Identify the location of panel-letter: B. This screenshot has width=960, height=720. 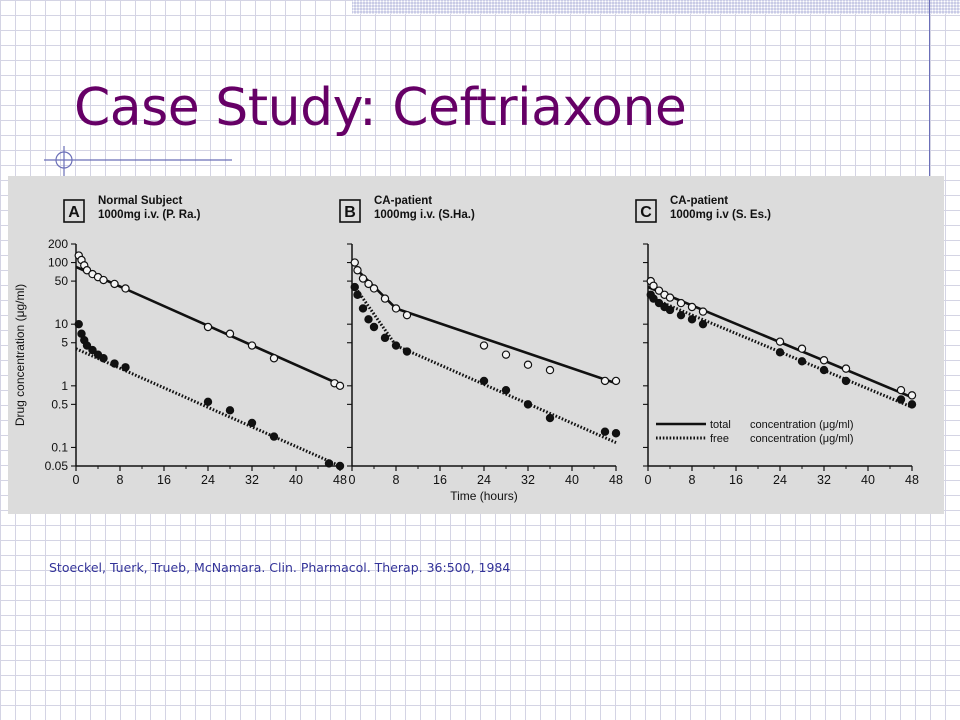
(350, 212).